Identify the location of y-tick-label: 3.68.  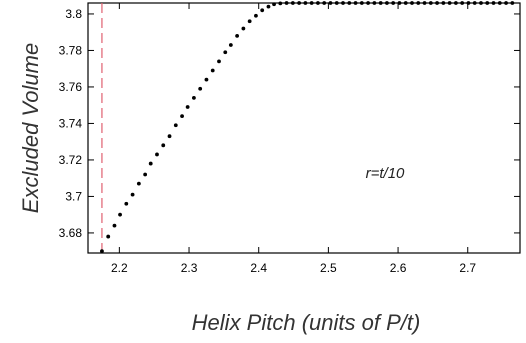
(71, 233).